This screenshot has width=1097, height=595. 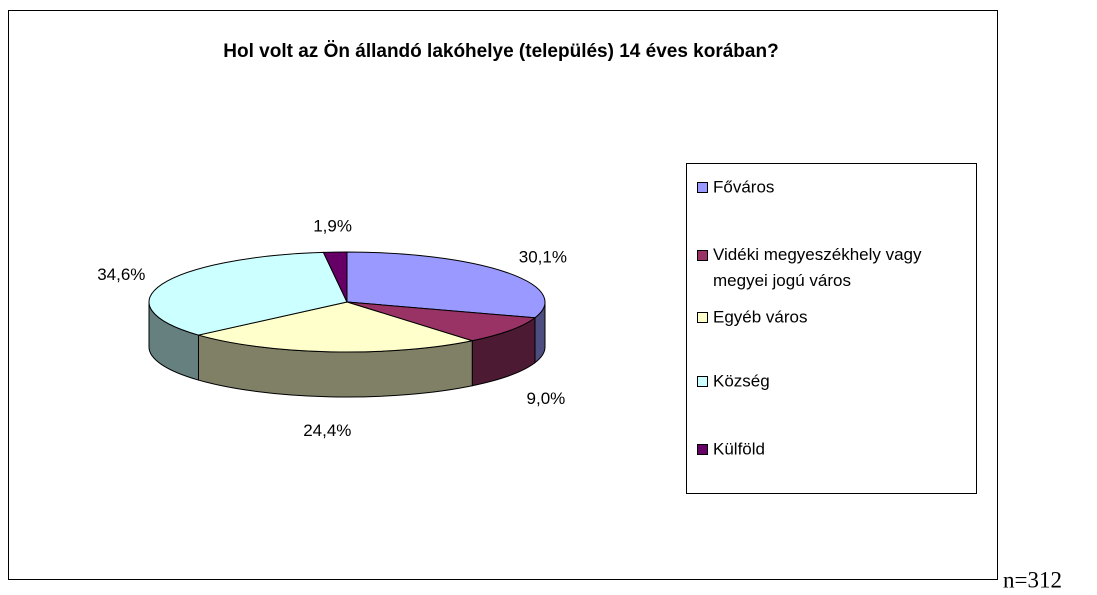 I want to click on pie-tops, so click(x=347, y=302).